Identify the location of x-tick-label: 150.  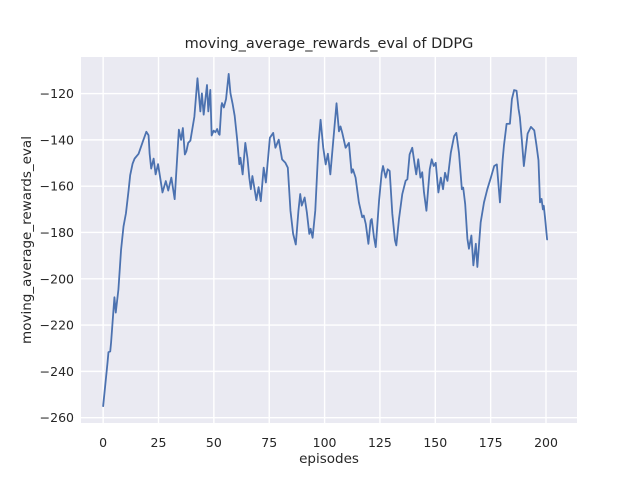
(435, 442).